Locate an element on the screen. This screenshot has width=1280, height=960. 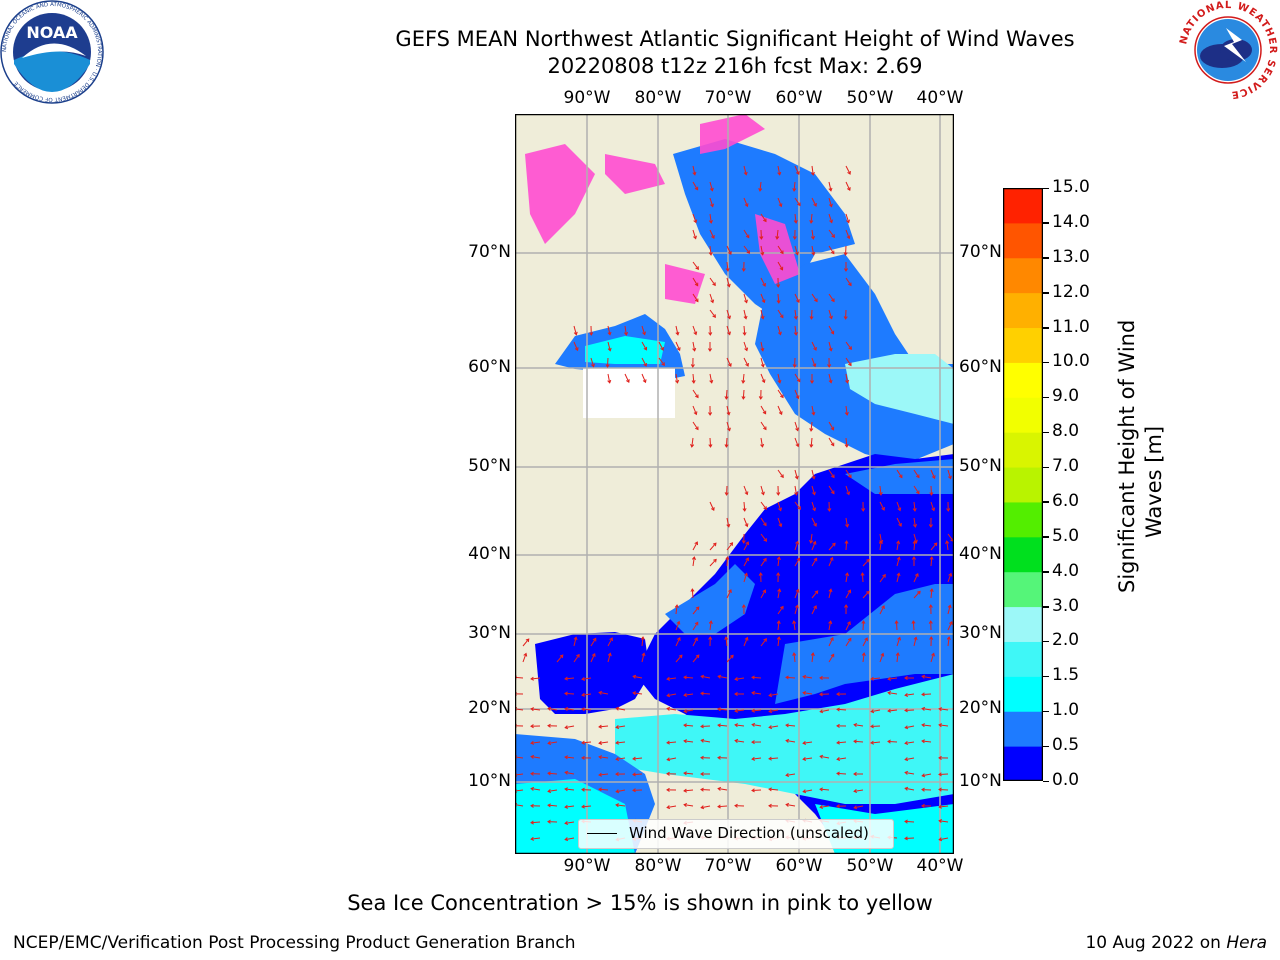
labrador-sea-high is located at coordinates (899, 389).